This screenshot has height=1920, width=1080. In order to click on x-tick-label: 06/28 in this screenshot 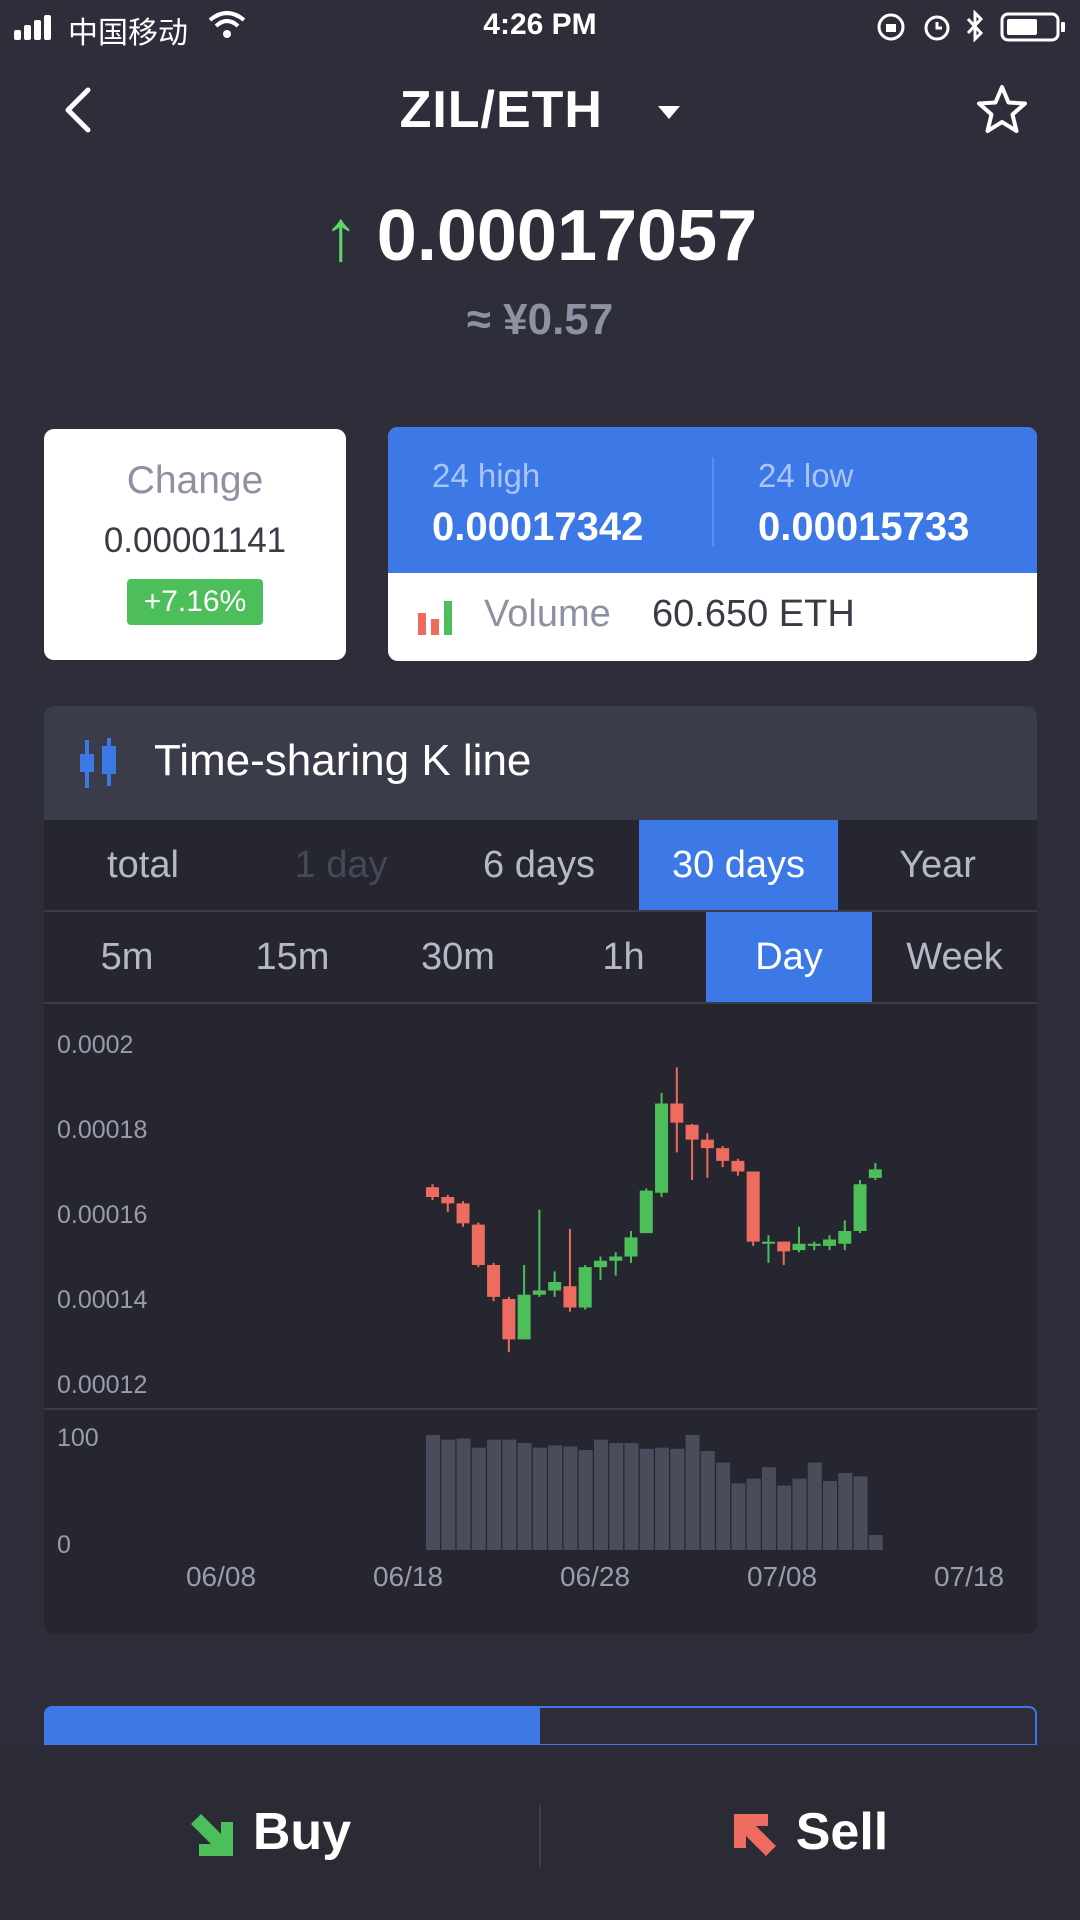, I will do `click(595, 1576)`.